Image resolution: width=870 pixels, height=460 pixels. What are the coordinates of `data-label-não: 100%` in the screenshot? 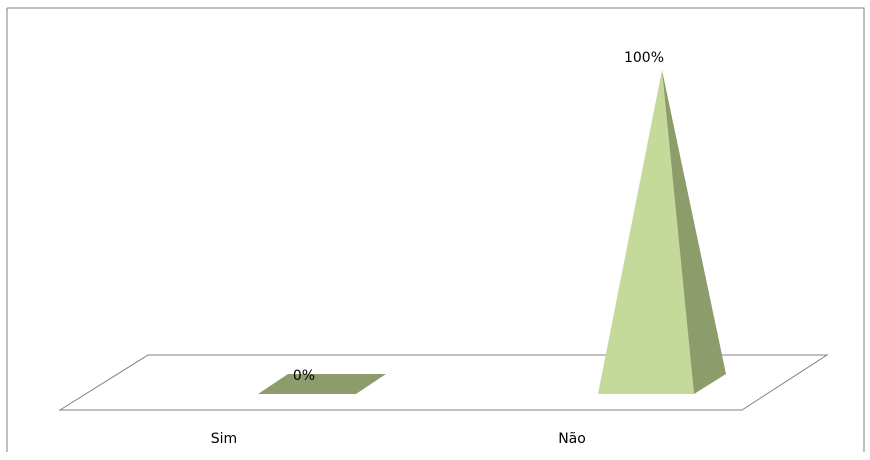 It's located at (644, 58).